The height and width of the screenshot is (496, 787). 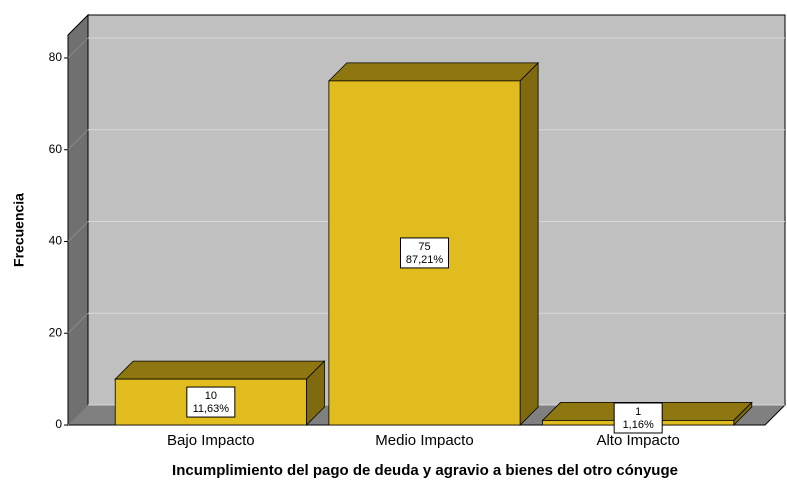 I want to click on data-label: 1, so click(x=638, y=412).